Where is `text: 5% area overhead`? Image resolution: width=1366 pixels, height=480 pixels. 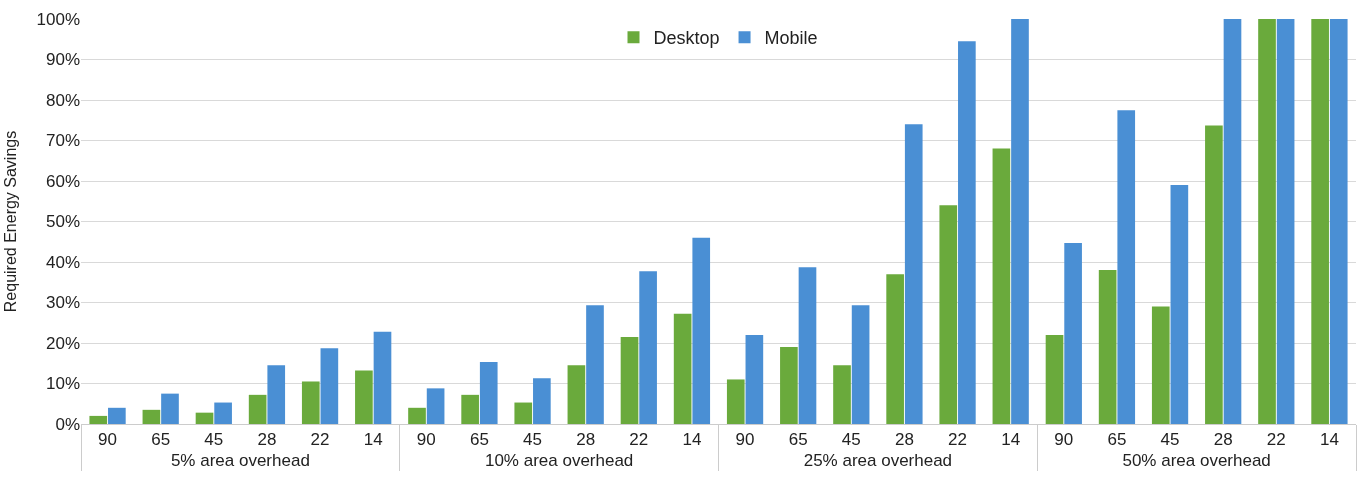
text: 5% area overhead is located at coordinates (240, 461).